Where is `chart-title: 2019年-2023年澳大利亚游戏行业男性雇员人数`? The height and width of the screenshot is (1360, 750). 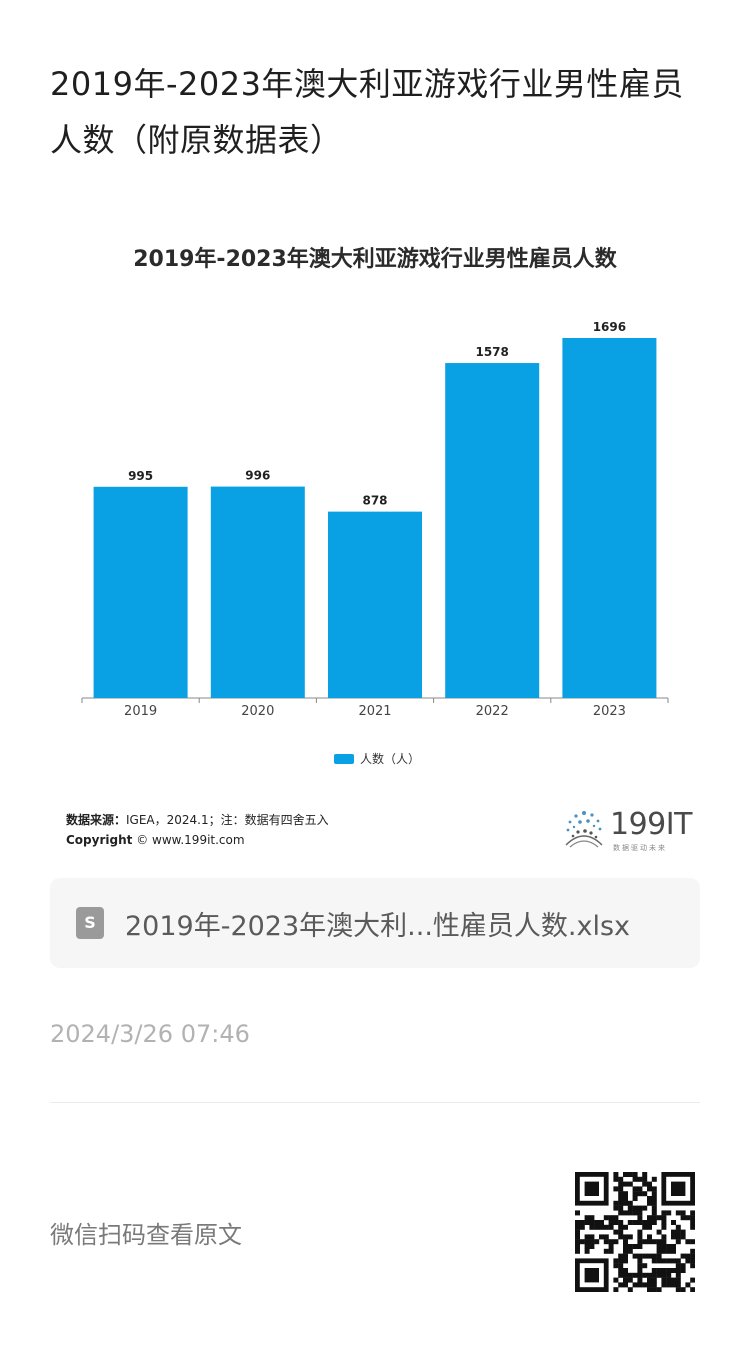
chart-title: 2019年-2023年澳大利亚游戏行业男性雇员人数 is located at coordinates (375, 259).